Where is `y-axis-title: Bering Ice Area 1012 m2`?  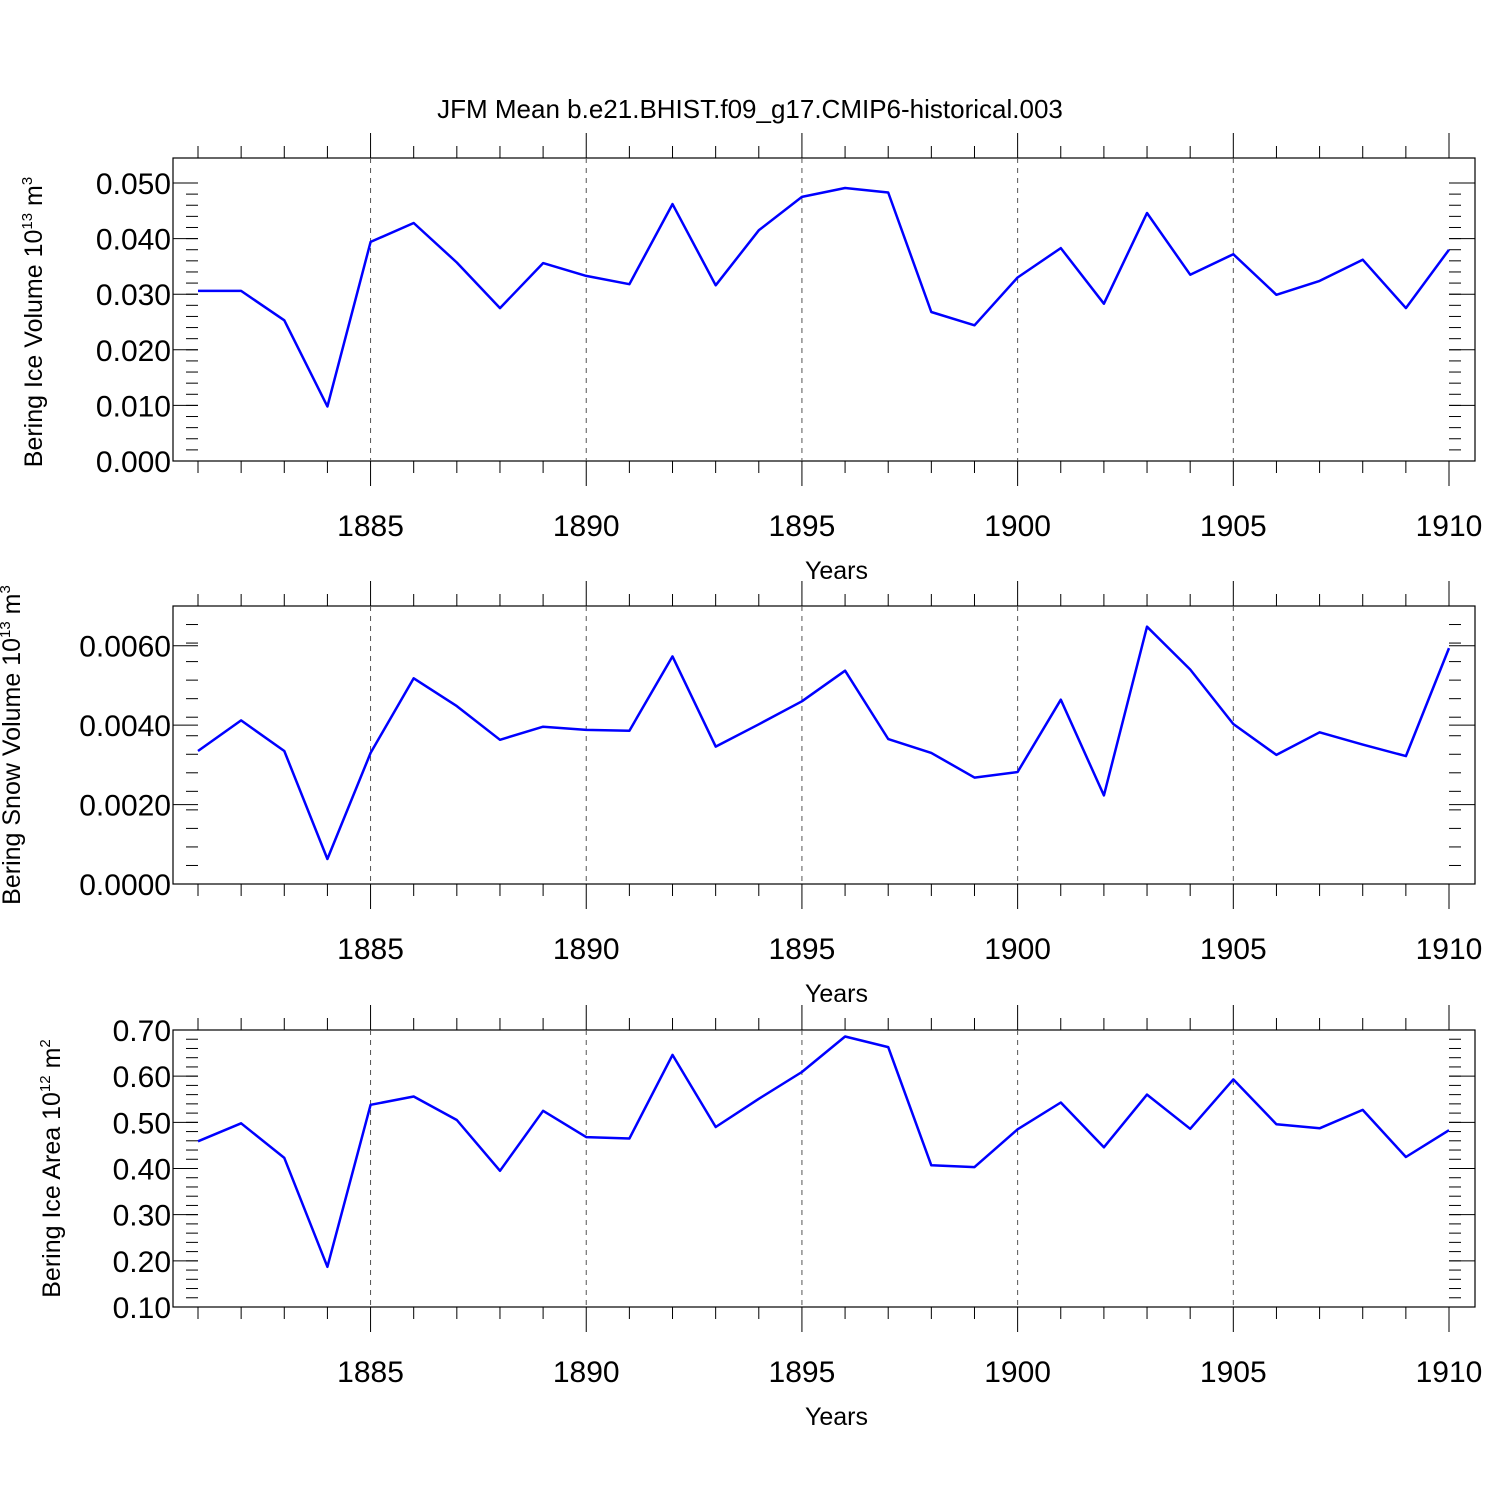 y-axis-title: Bering Ice Area 1012 m2 is located at coordinates (51, 1168).